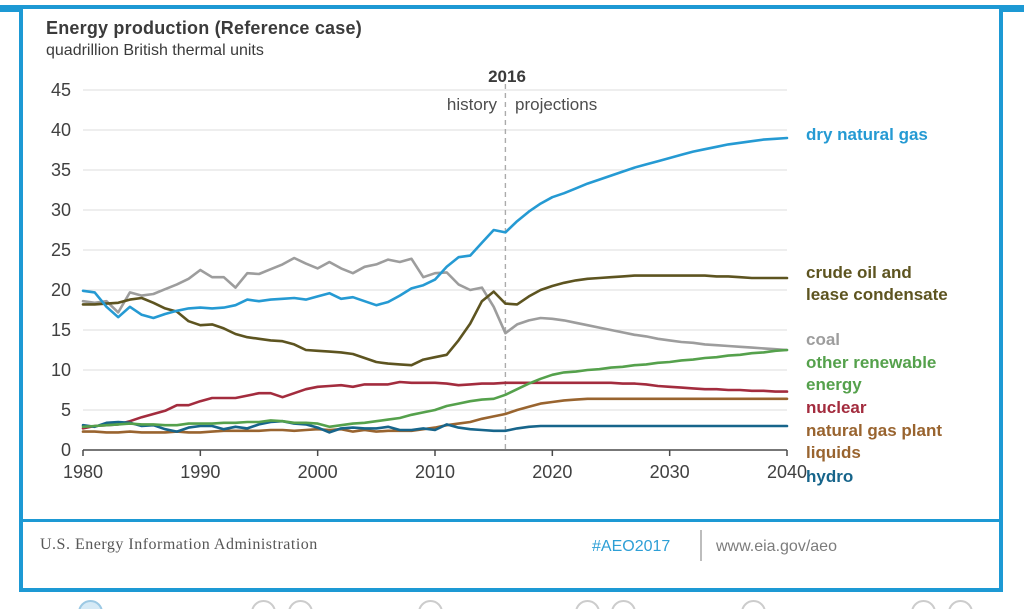 Image resolution: width=1024 pixels, height=609 pixels. What do you see at coordinates (200, 472) in the screenshot?
I see `x-tick-label: 1990` at bounding box center [200, 472].